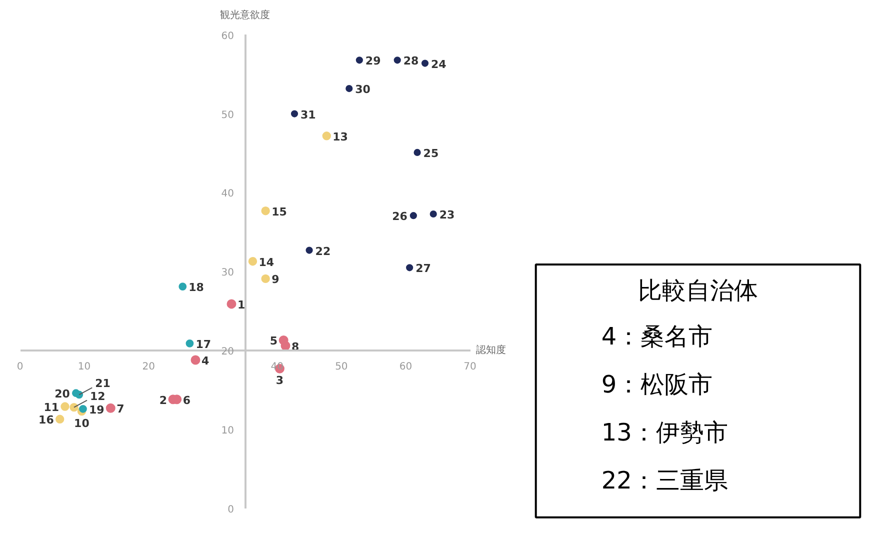 This screenshot has height=536, width=880. What do you see at coordinates (664, 480) in the screenshot?
I see `text: 22：三重県` at bounding box center [664, 480].